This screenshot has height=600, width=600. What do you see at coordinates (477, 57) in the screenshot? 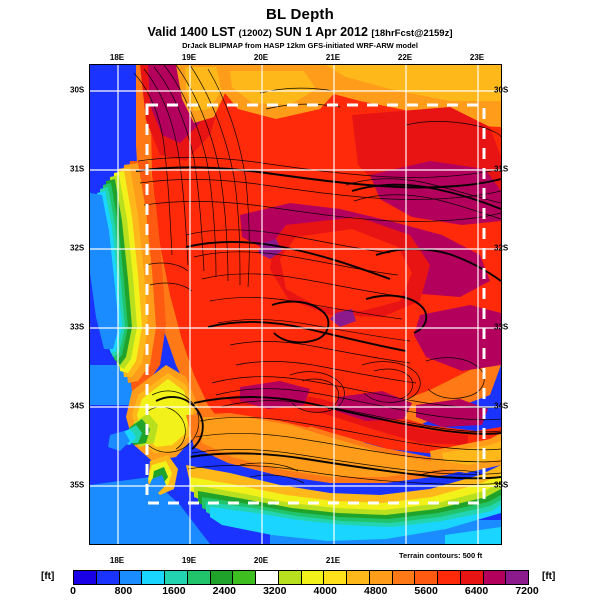
I see `lon-tick-top-5: 23E` at bounding box center [477, 57].